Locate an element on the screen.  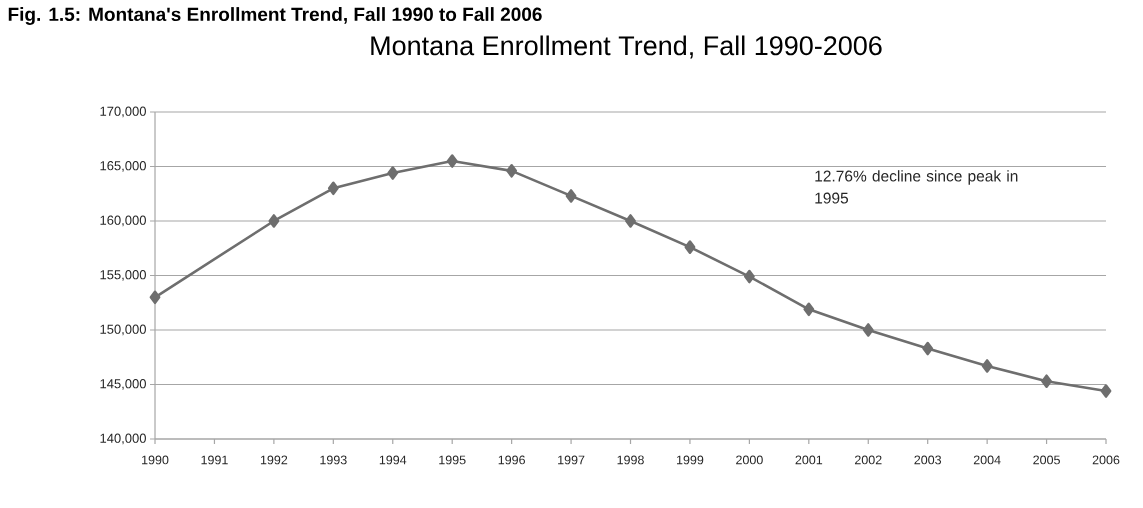
x-tick-label: 1994 is located at coordinates (393, 460).